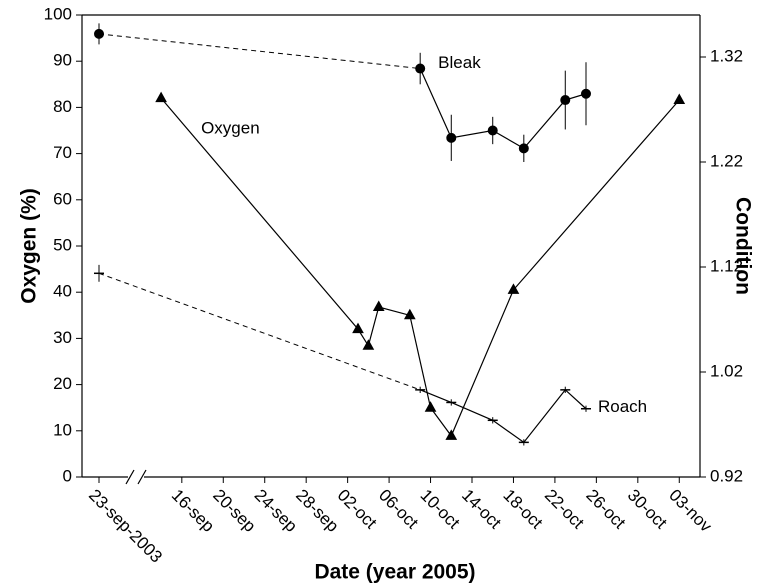  What do you see at coordinates (62, 244) in the screenshot?
I see `y-tick-label: 50` at bounding box center [62, 244].